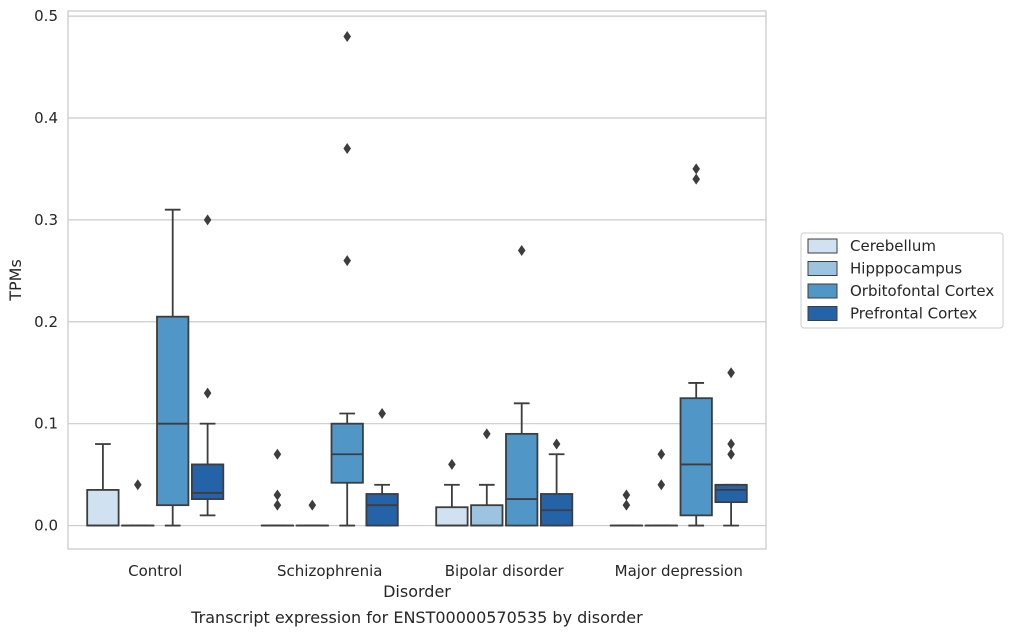  What do you see at coordinates (893, 246) in the screenshot?
I see `legend-label: Cerebellum` at bounding box center [893, 246].